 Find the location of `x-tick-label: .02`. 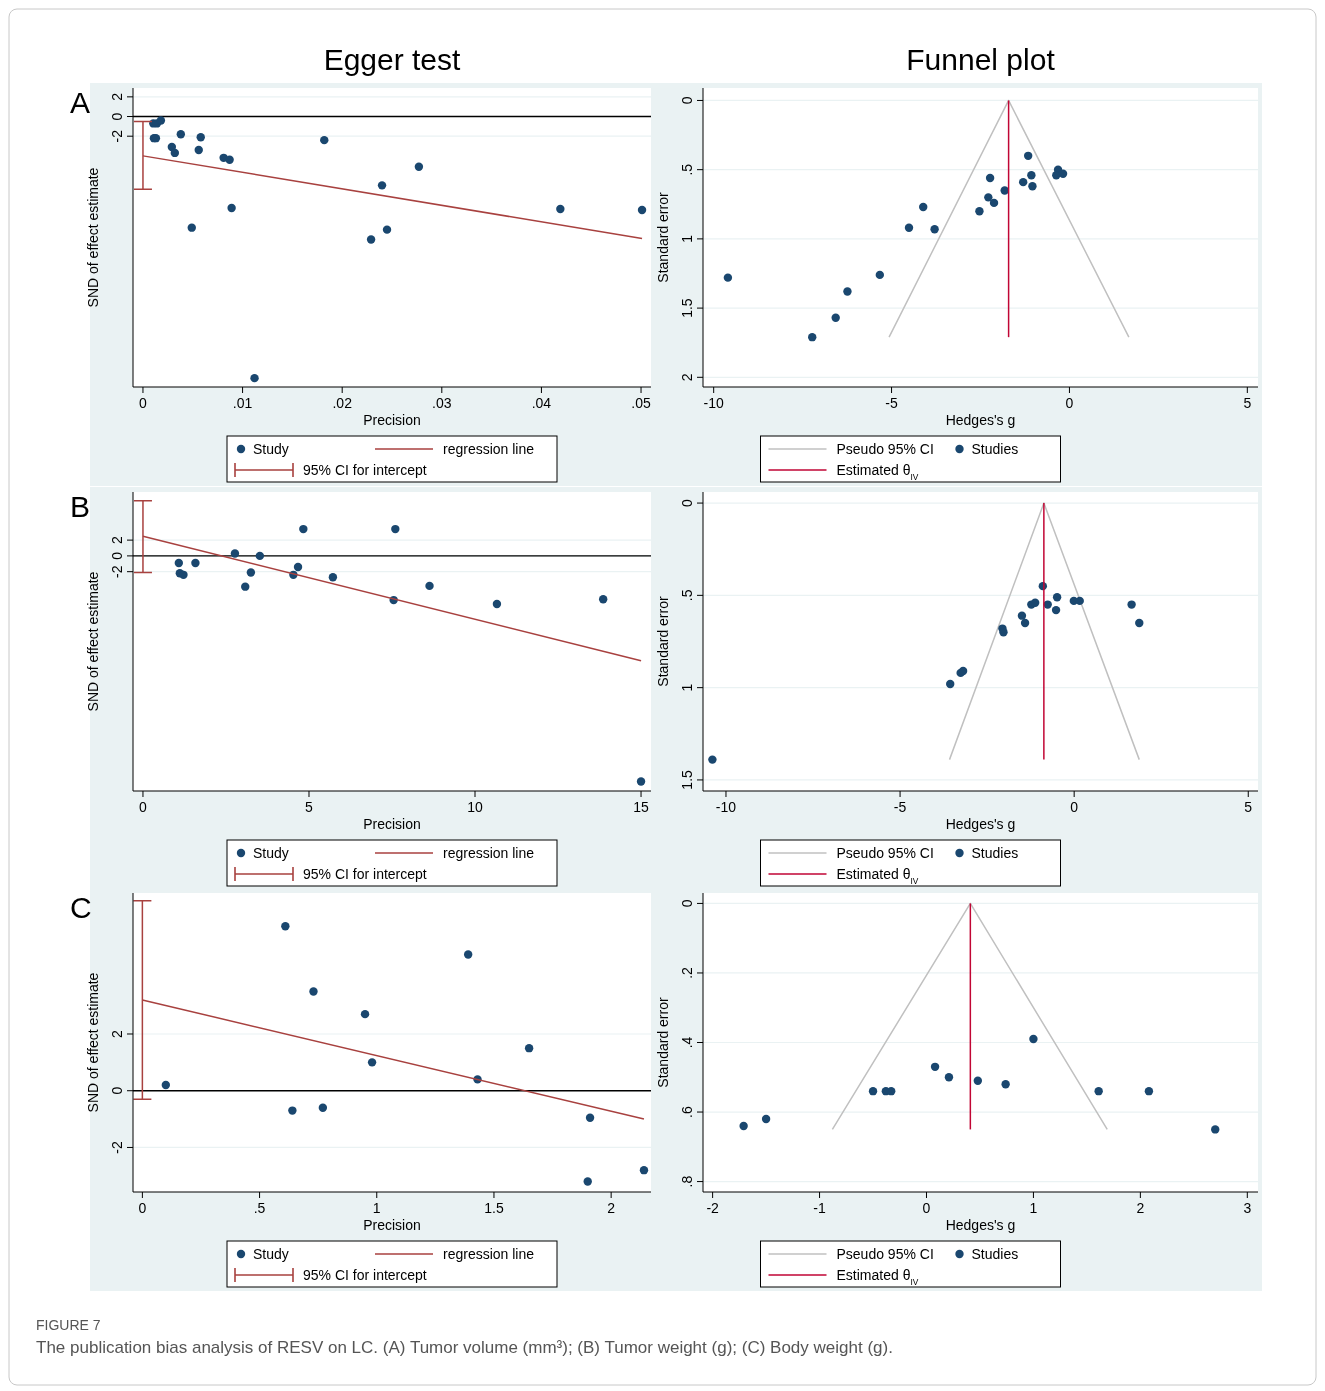

x-tick-label: .02 is located at coordinates (342, 403).